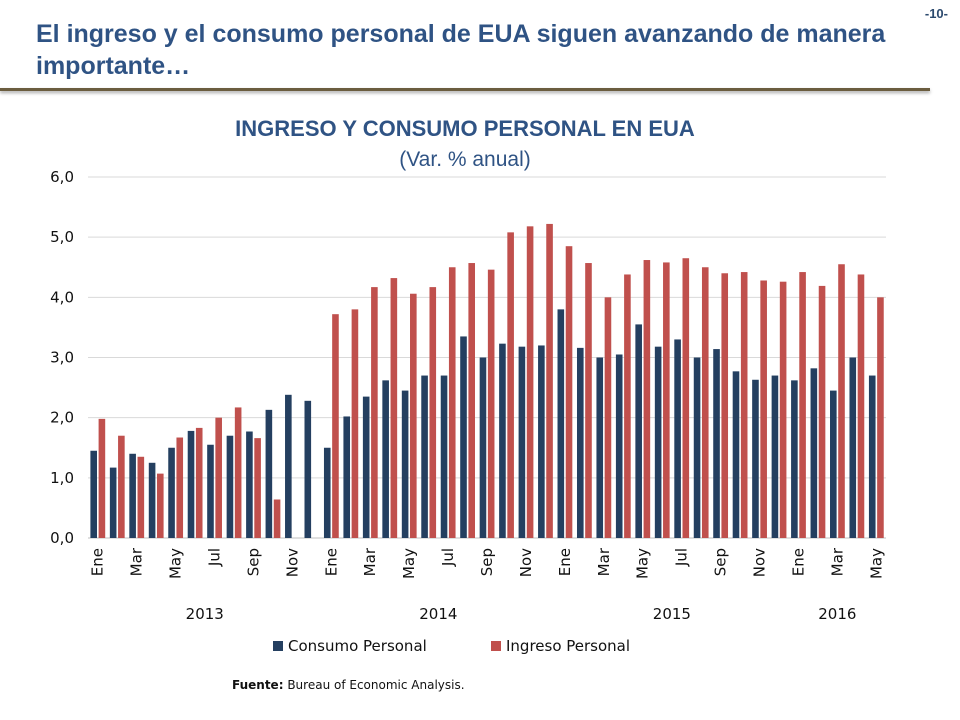  I want to click on legend: Consumo Personal Ingreso Personal, so click(451, 646).